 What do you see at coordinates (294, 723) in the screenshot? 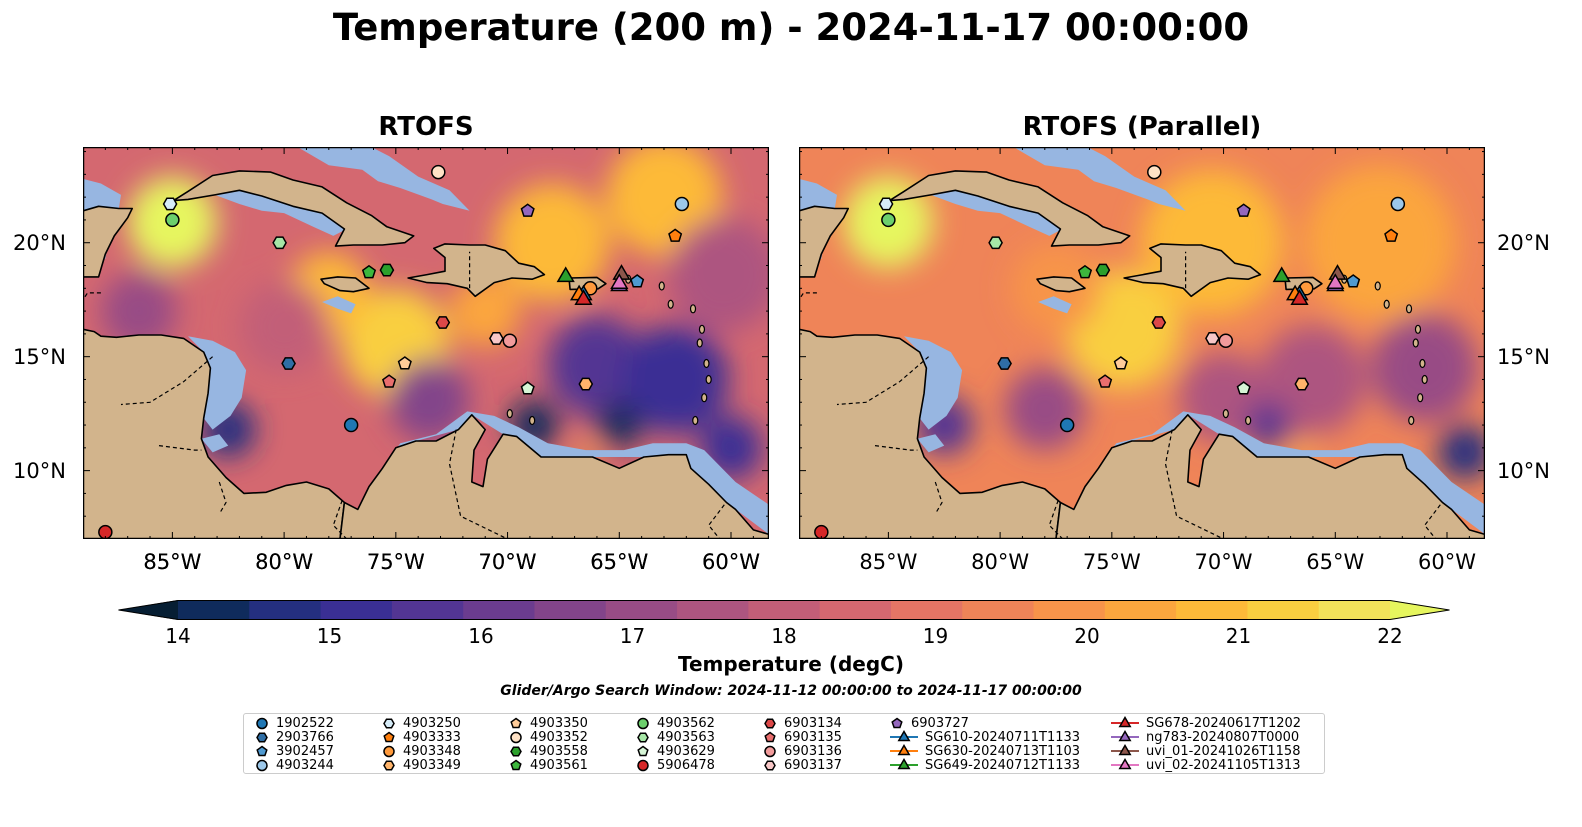
I see `legend-item: 1902522` at bounding box center [294, 723].